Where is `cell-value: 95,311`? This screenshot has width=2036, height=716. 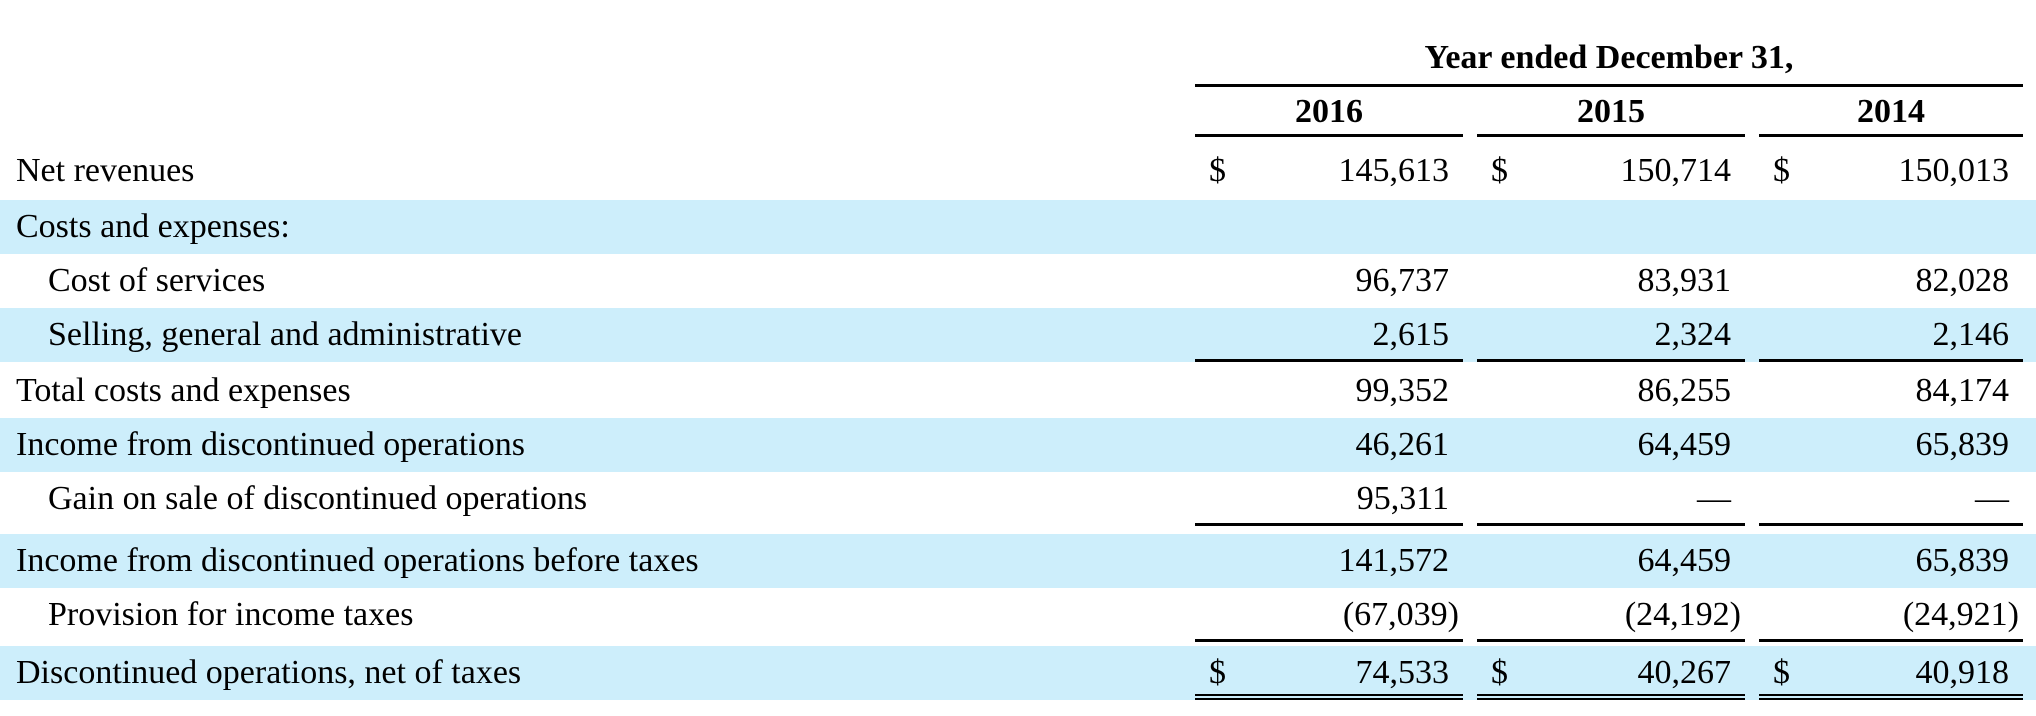 cell-value: 95,311 is located at coordinates (1402, 498).